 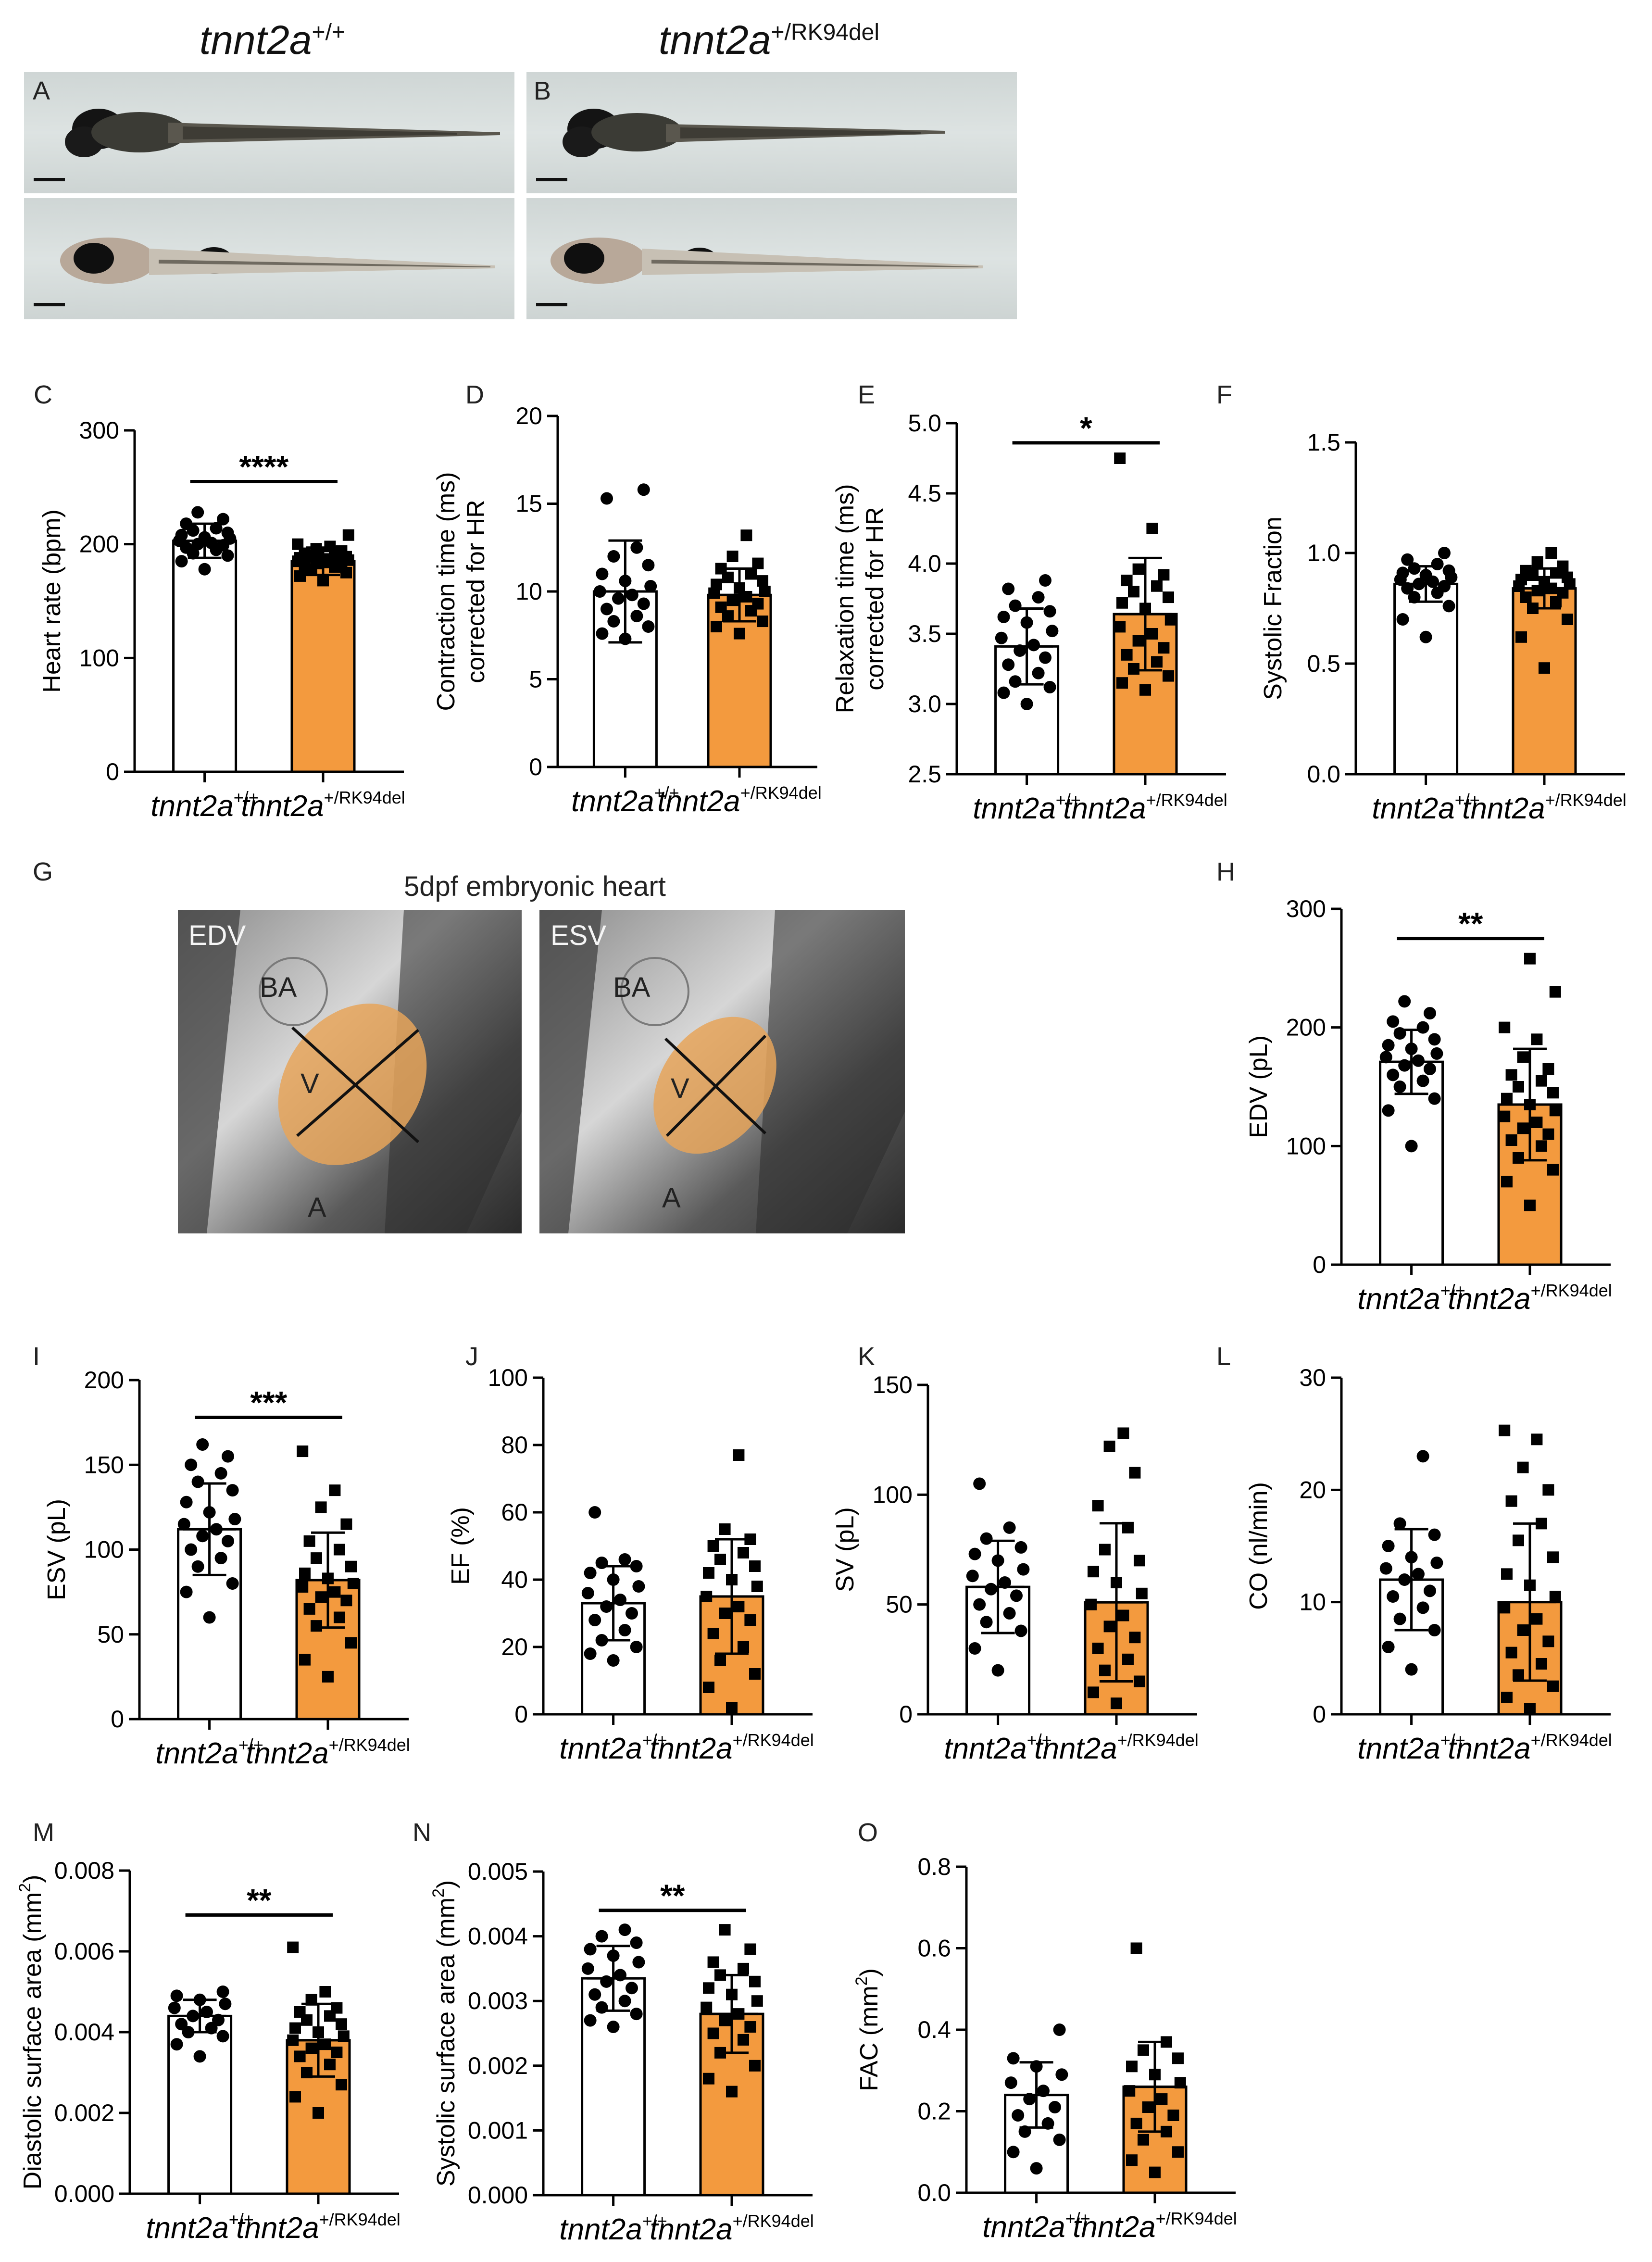 What do you see at coordinates (99, 657) in the screenshot?
I see `y-tick-label: 100` at bounding box center [99, 657].